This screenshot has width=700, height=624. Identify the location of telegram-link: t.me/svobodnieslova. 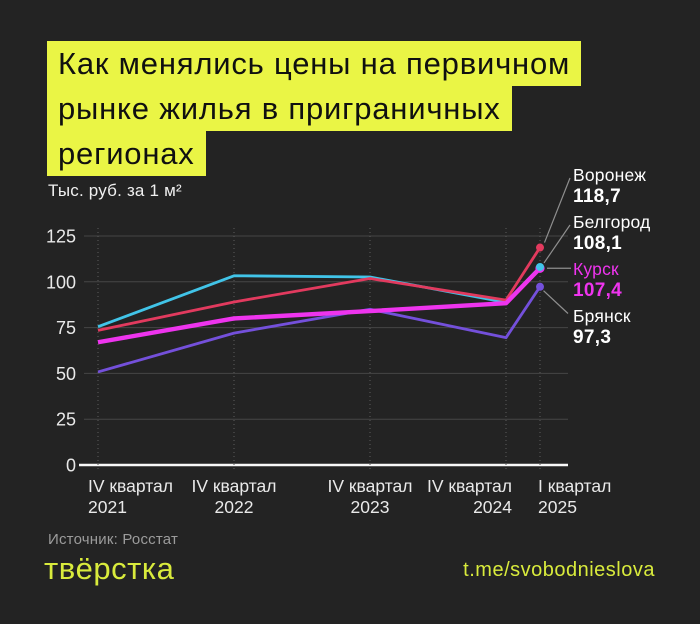
(559, 570).